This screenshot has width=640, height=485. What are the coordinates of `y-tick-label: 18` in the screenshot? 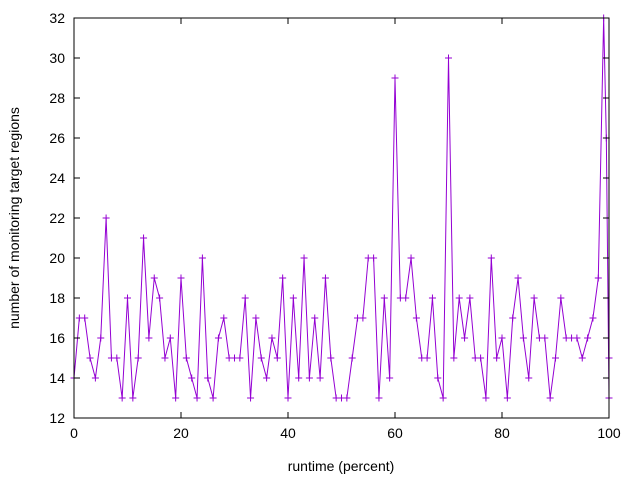 It's located at (57, 298).